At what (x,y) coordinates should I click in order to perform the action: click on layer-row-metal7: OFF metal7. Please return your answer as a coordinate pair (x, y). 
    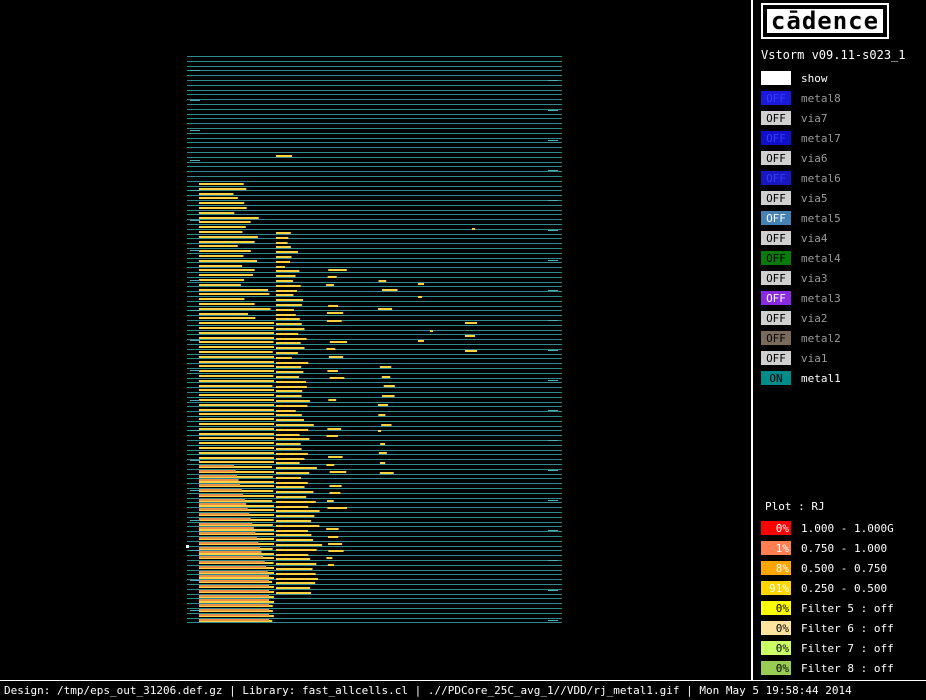
    Looking at the image, I should click on (801, 138).